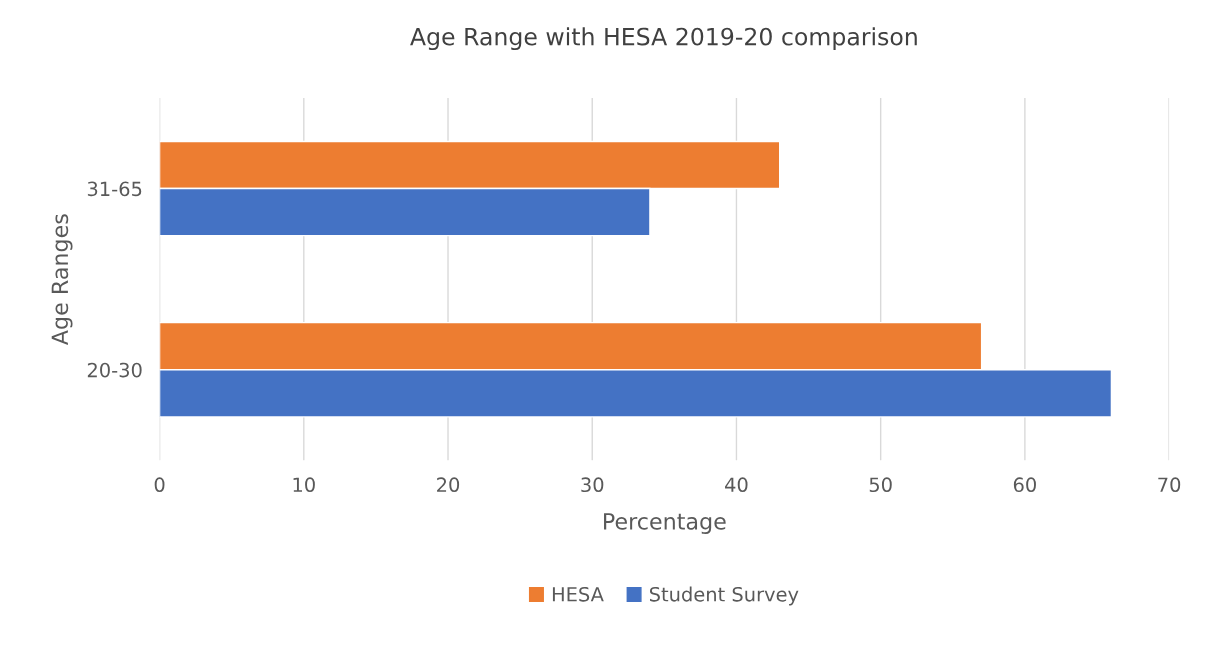 This screenshot has width=1209, height=653. What do you see at coordinates (1024, 485) in the screenshot?
I see `x-tick-label: 60` at bounding box center [1024, 485].